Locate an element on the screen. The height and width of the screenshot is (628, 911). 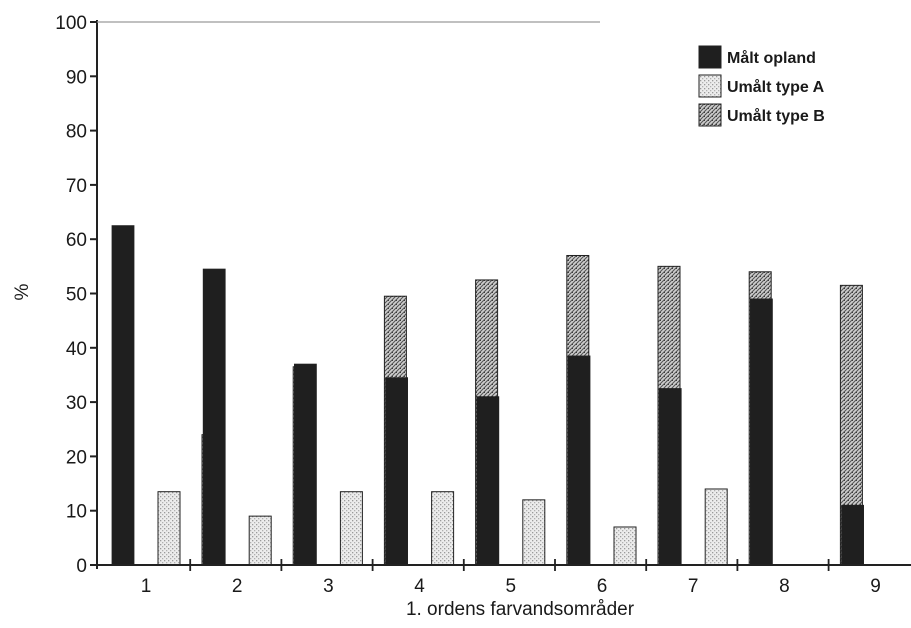
legend-label: Umålt type A is located at coordinates (776, 87).